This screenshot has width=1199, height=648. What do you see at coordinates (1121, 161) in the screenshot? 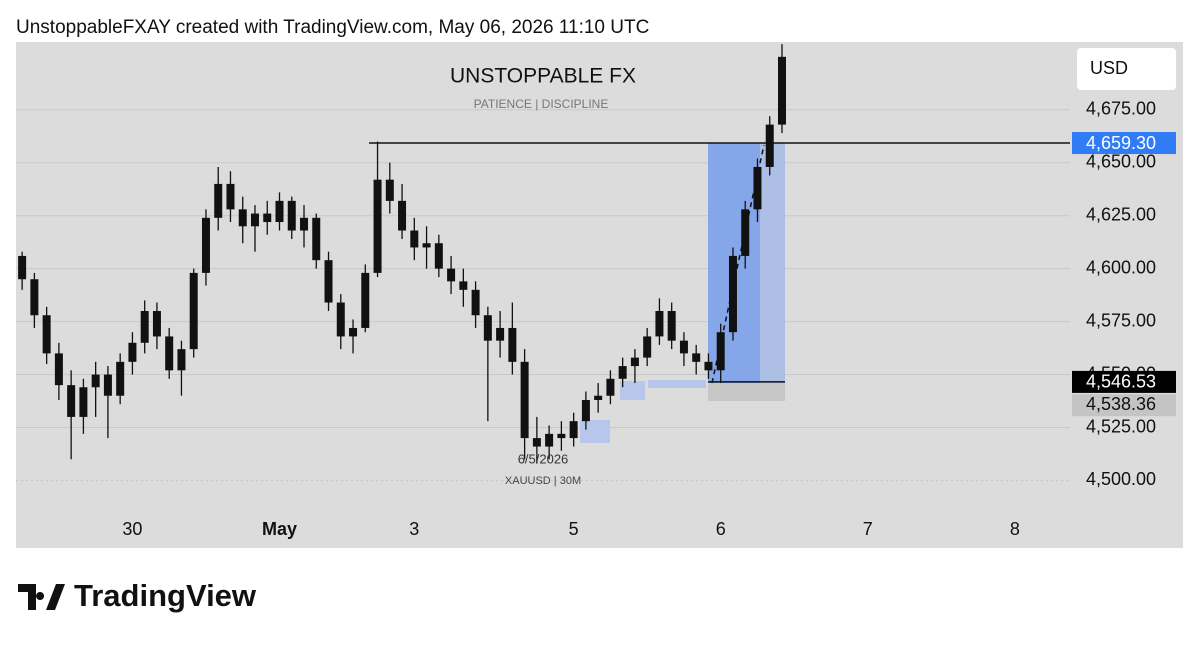
I see `y-tick-label: 4,650.00` at bounding box center [1121, 161].